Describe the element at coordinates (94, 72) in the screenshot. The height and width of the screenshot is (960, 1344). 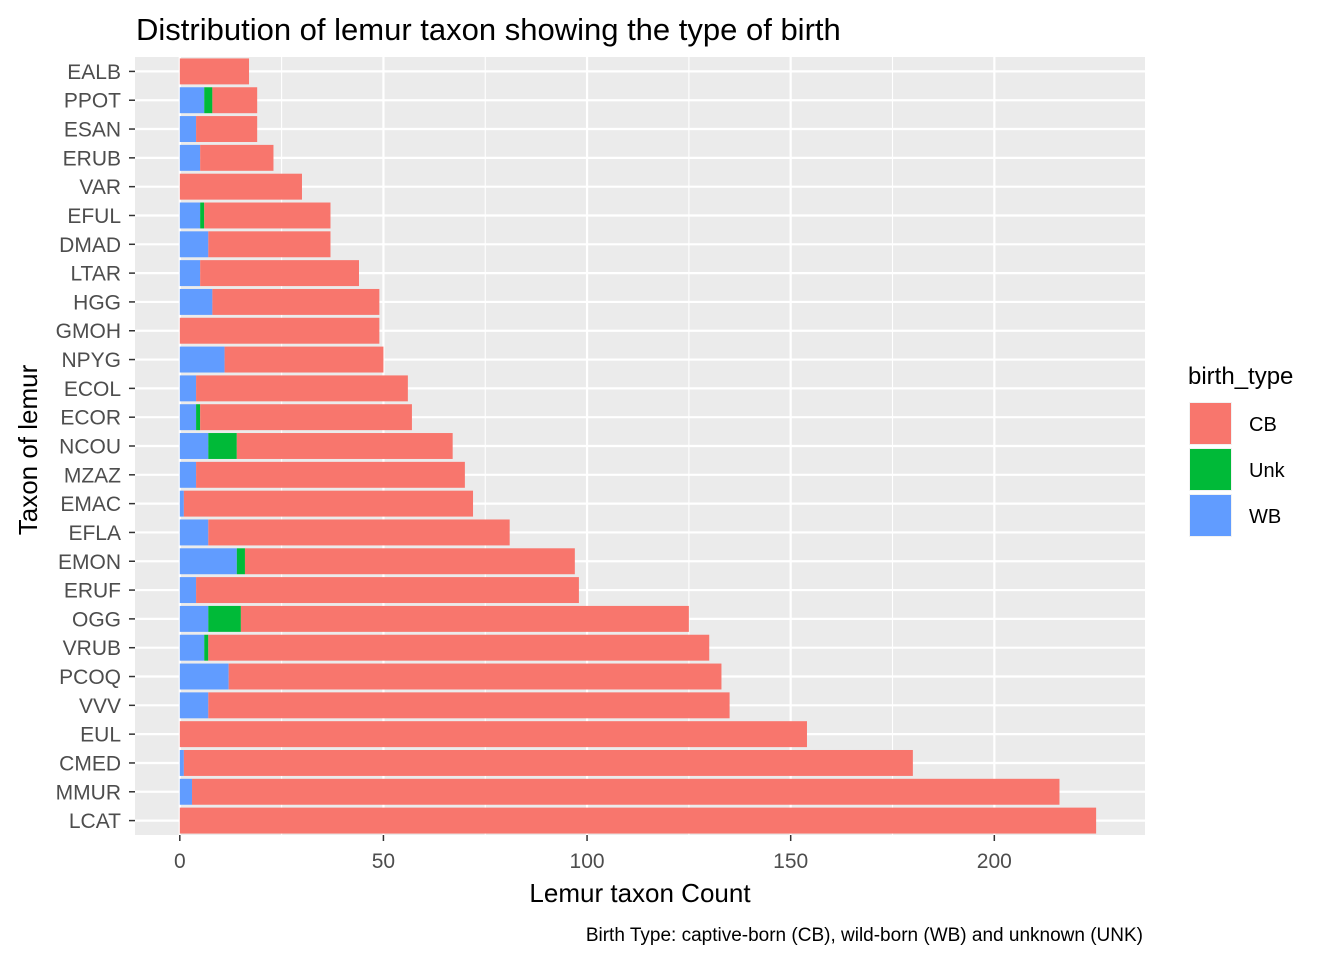
I see `y-tick-label: EALB` at that location.